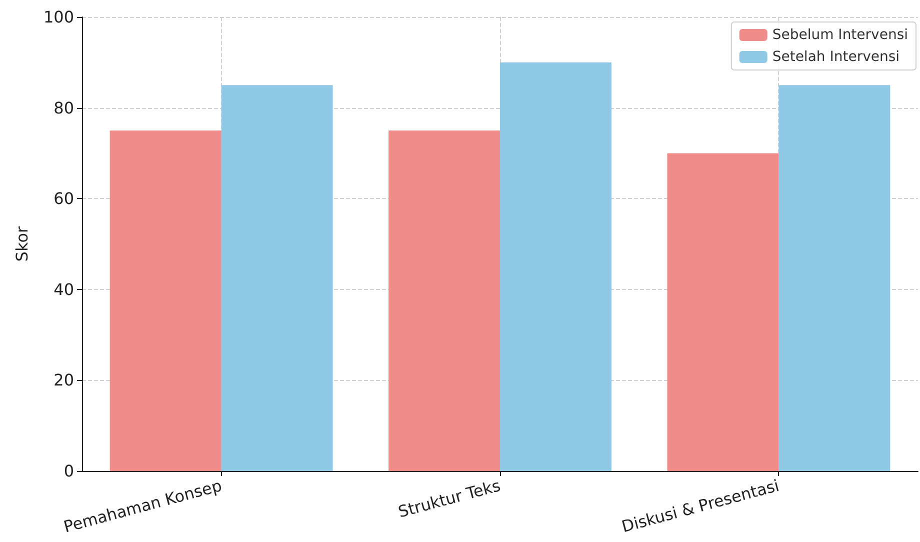  I want to click on y-tick-label: 60, so click(64, 198).